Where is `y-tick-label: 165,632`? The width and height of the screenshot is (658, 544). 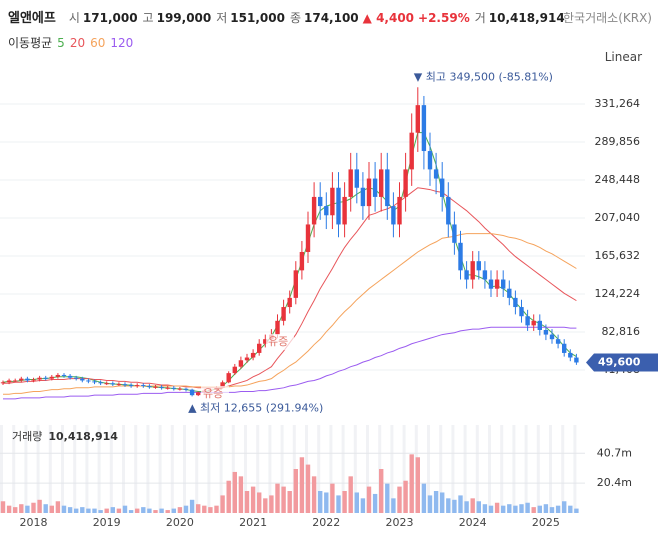 y-tick-label: 165,632 is located at coordinates (618, 255).